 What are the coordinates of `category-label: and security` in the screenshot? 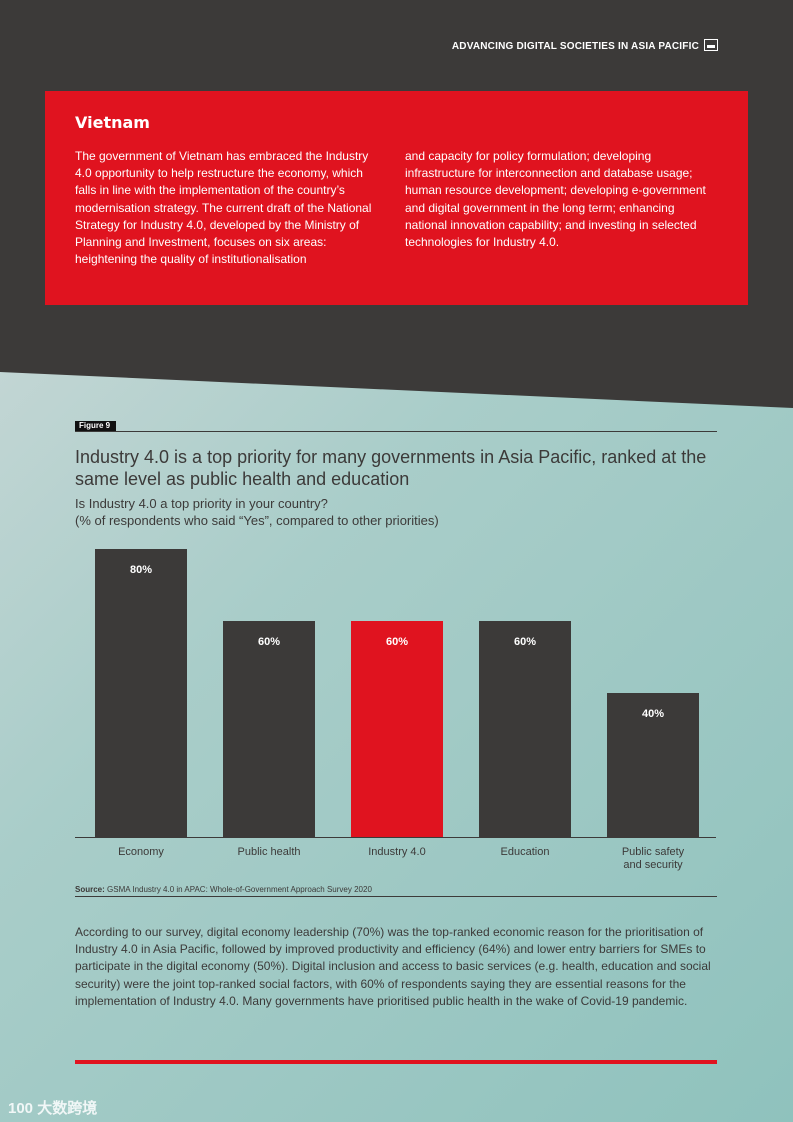 It's located at (653, 865).